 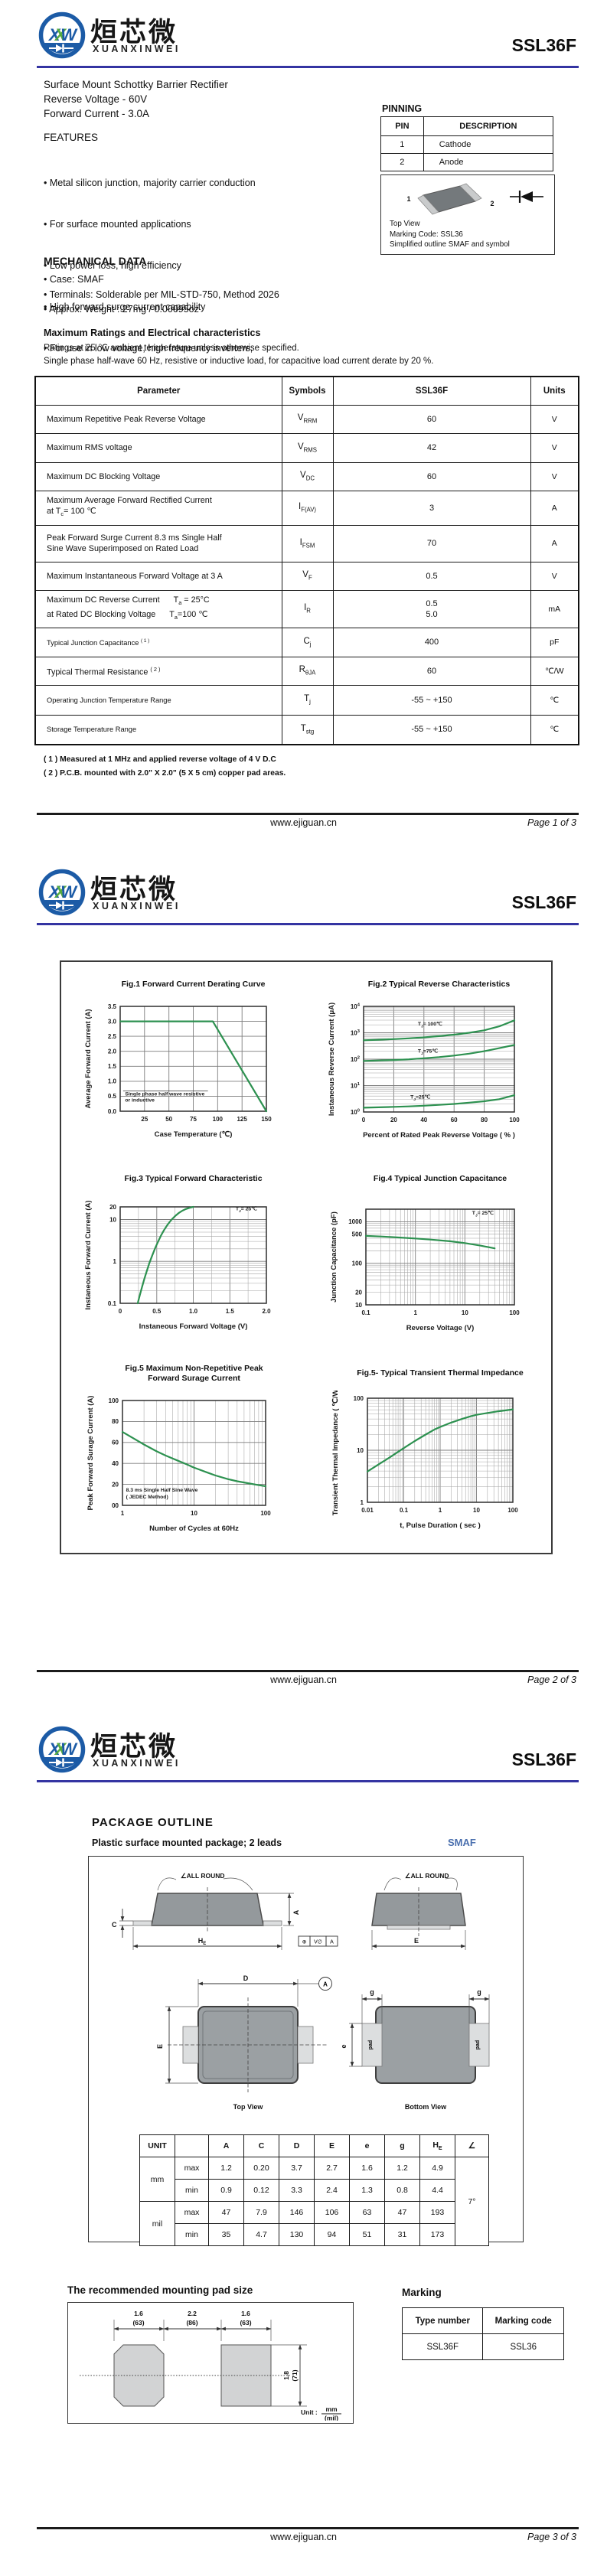 I want to click on pin2-label: 2, so click(x=492, y=203).